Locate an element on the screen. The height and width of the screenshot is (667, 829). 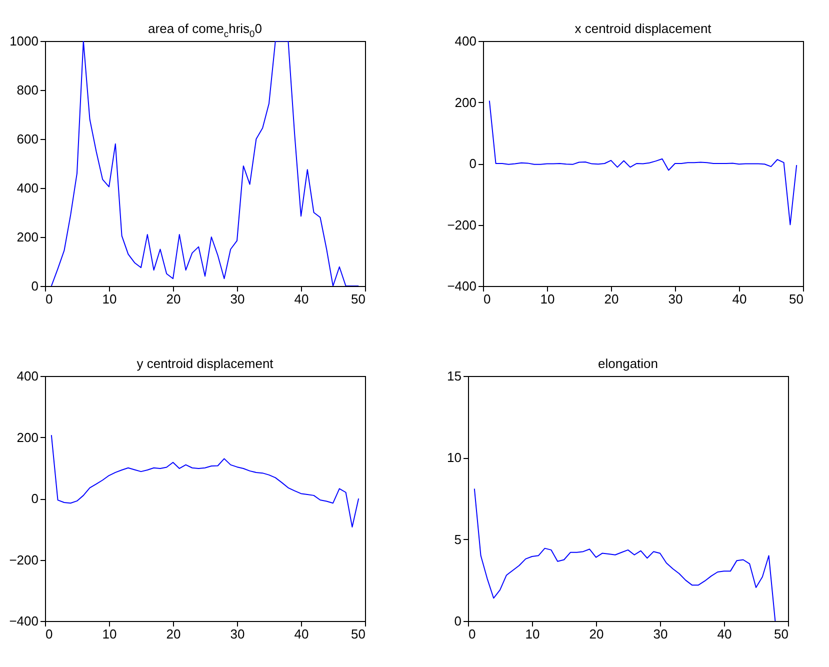
chart-title: x centroid displacement is located at coordinates (643, 28).